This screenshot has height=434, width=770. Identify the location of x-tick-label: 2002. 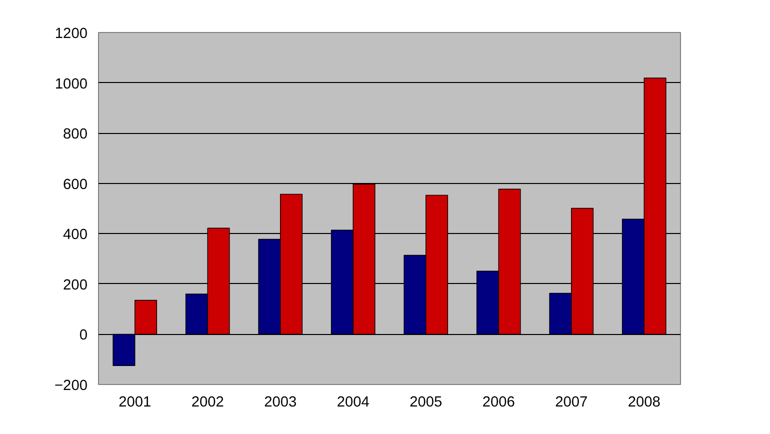
(207, 402).